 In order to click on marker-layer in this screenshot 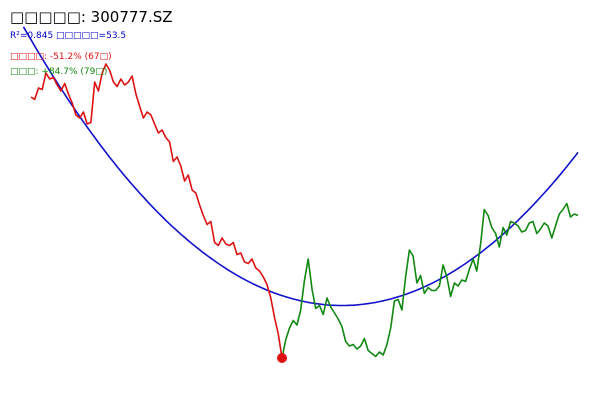, I will do `click(282, 358)`.